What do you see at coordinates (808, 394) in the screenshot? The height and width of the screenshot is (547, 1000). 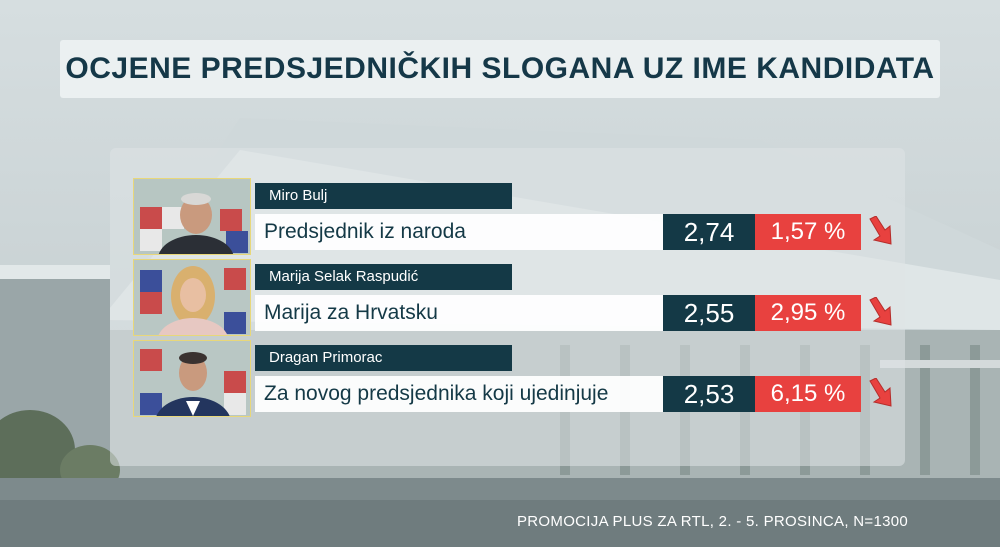 I see `percent-value: 6,15 %` at bounding box center [808, 394].